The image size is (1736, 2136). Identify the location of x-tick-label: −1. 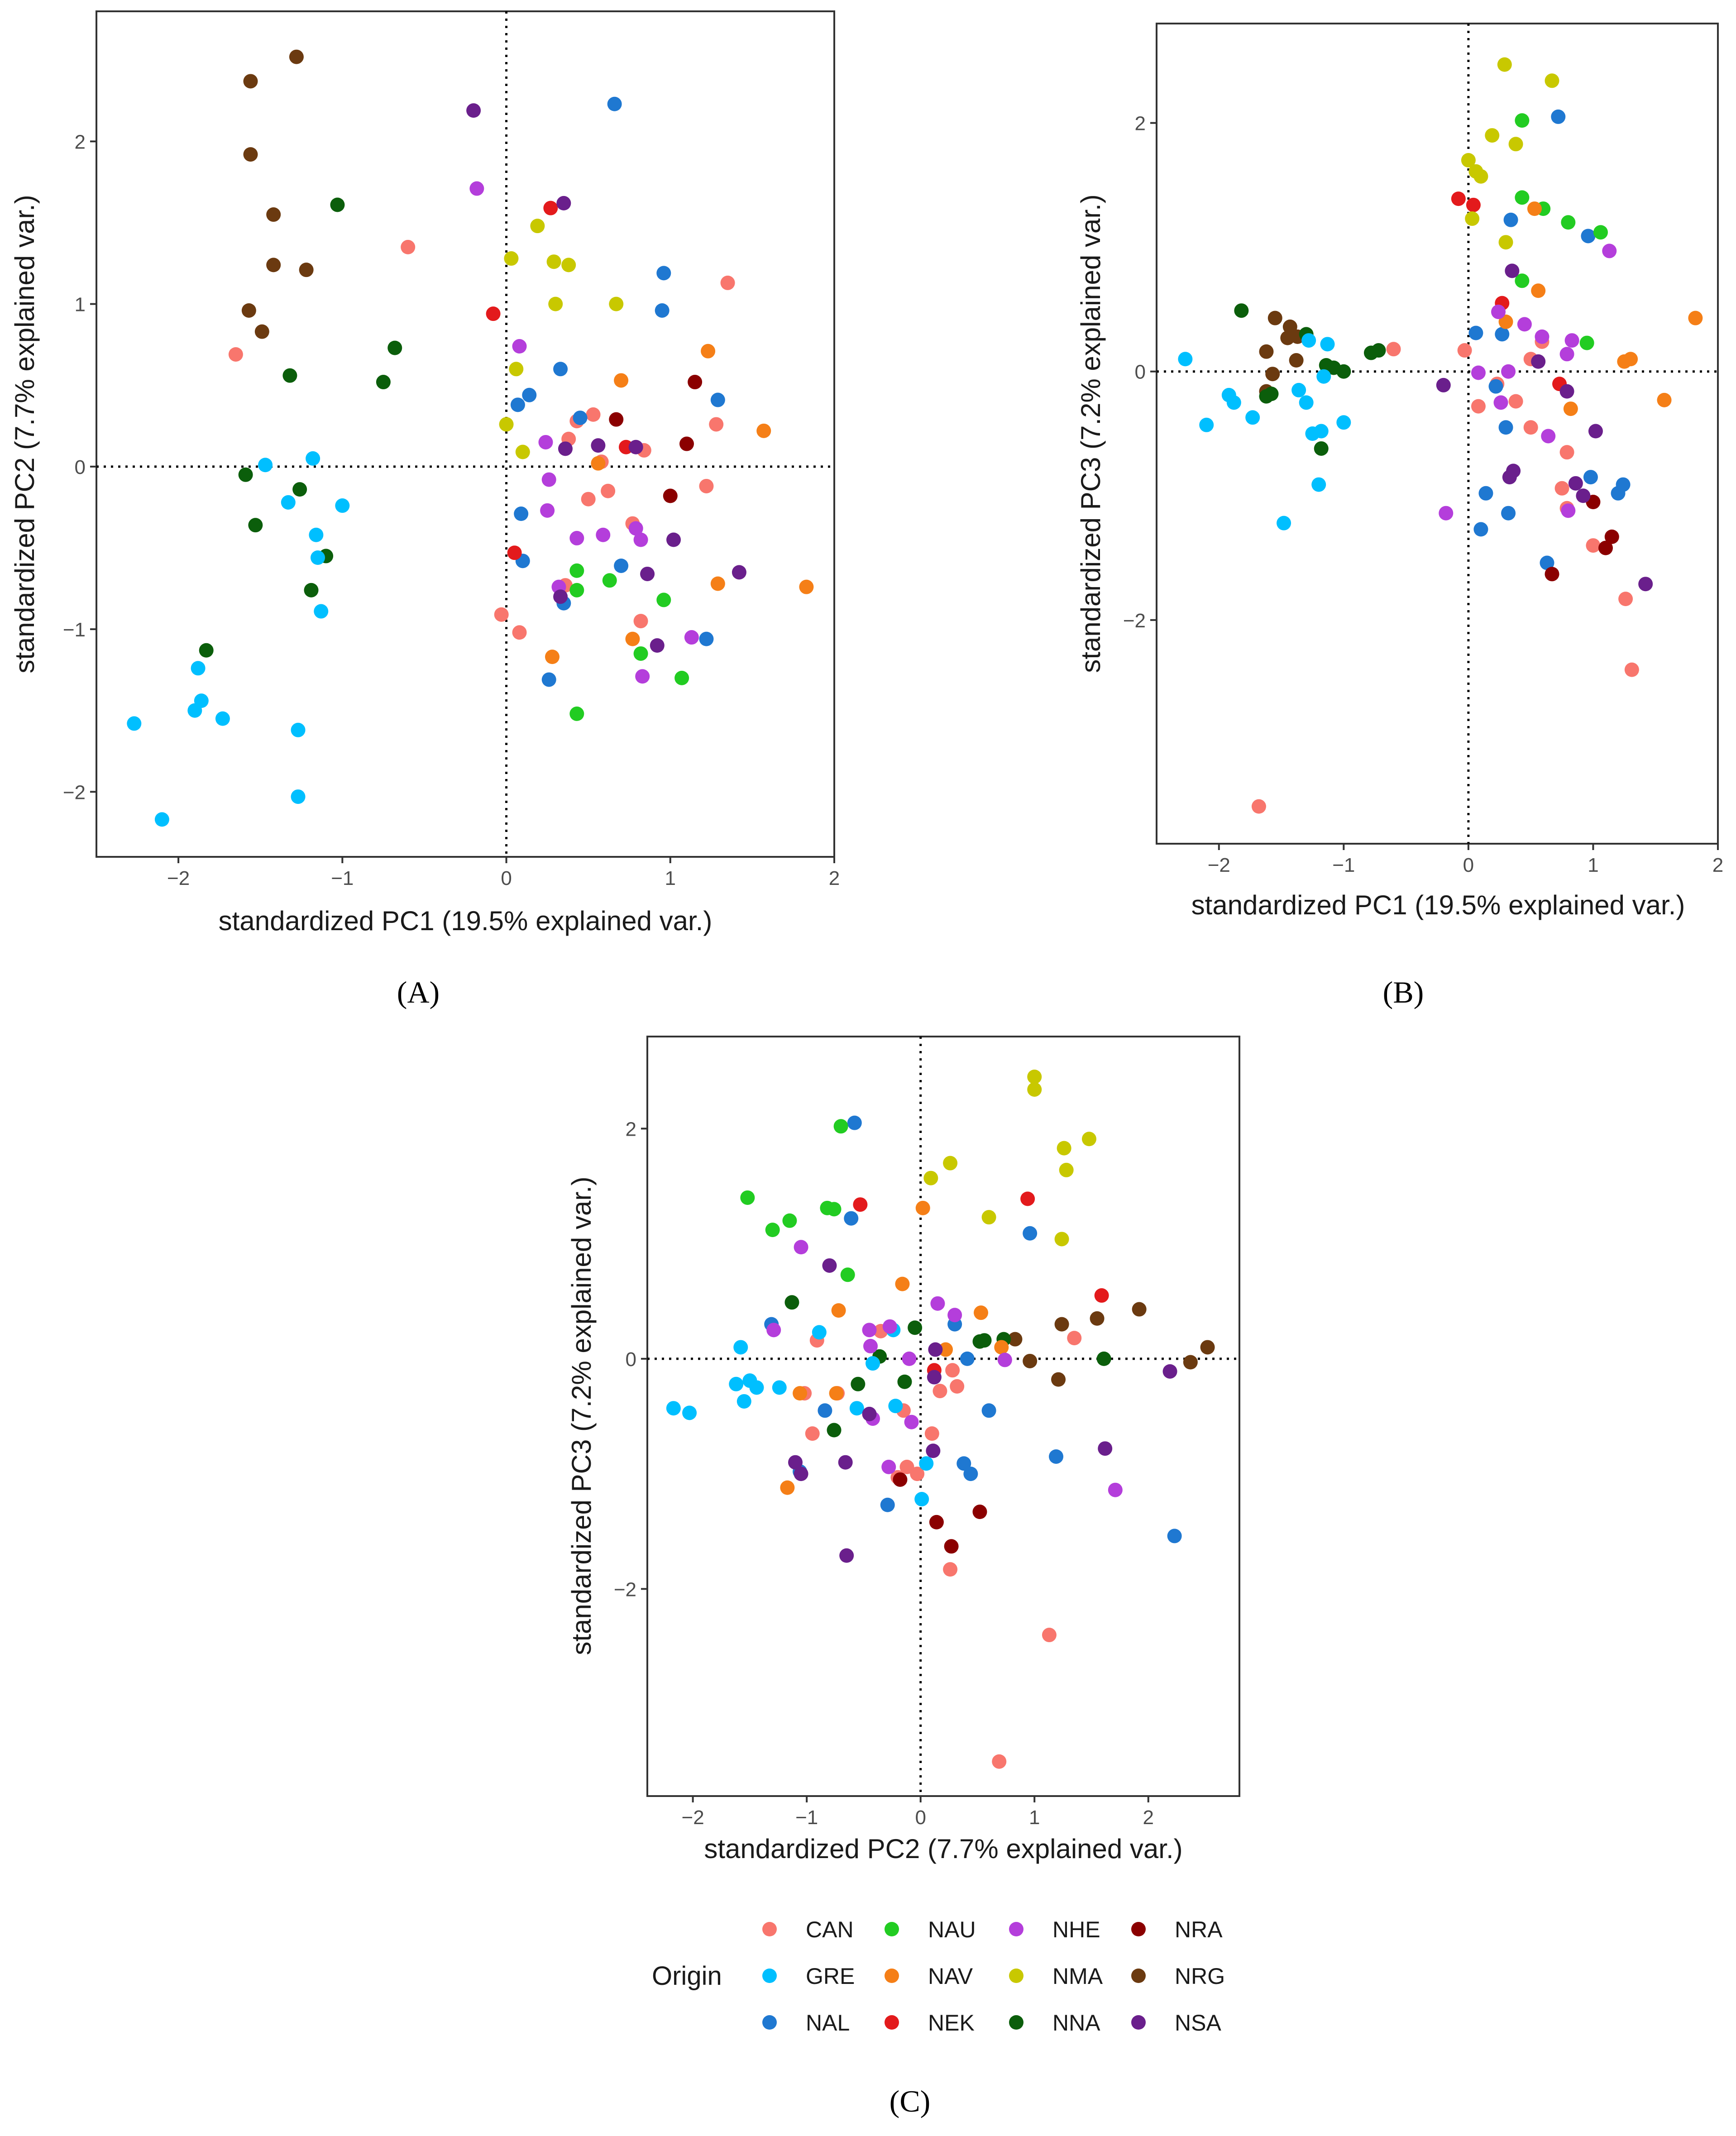
(806, 1817).